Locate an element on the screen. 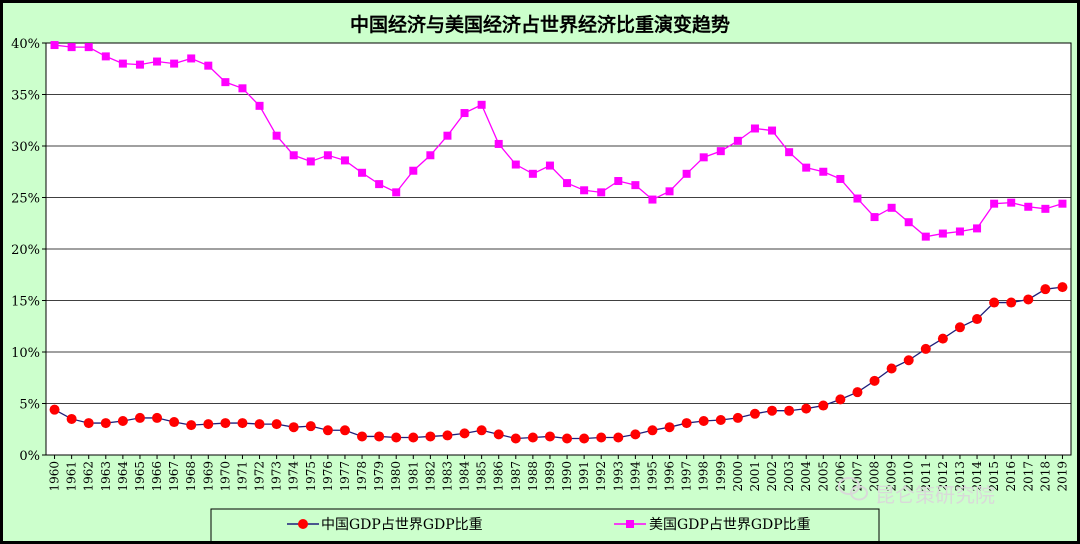 The height and width of the screenshot is (544, 1080). x-tick-label: 1983 is located at coordinates (447, 476).